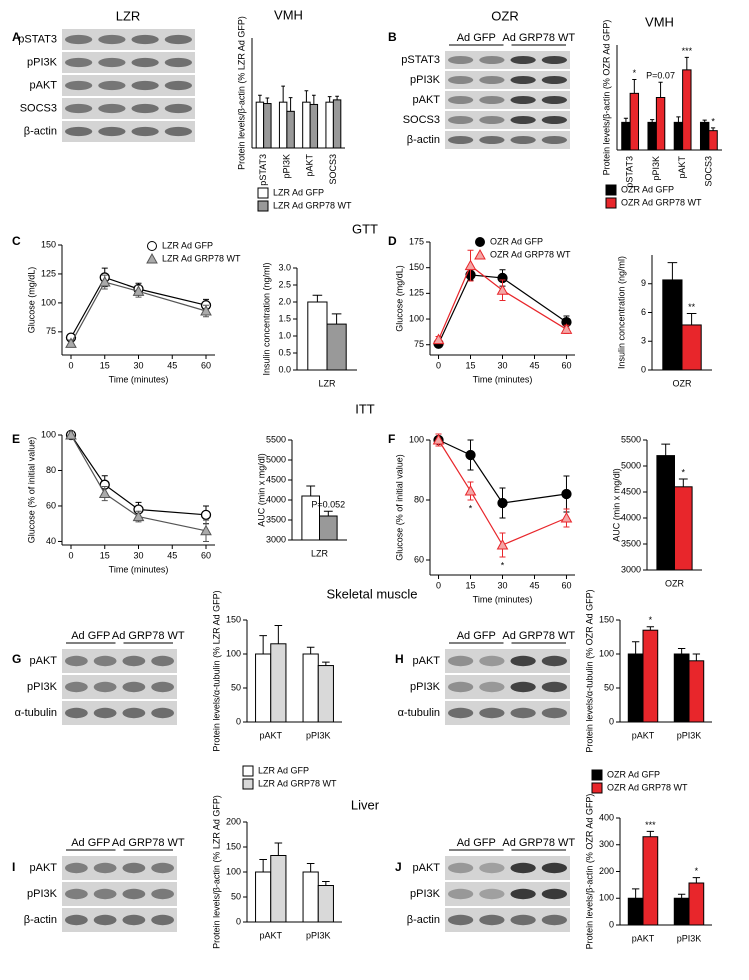 This screenshot has width=749, height=980. Describe the element at coordinates (606, 844) in the screenshot. I see `y-tick-label: 300` at that location.